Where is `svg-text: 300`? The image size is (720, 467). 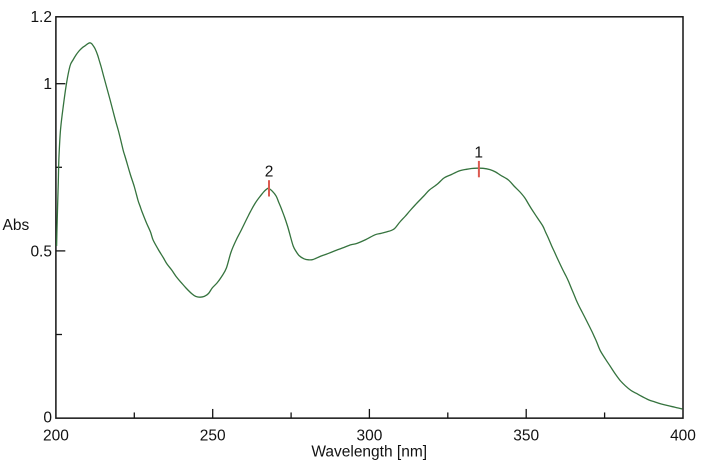
svg-text: 300 is located at coordinates (369, 435).